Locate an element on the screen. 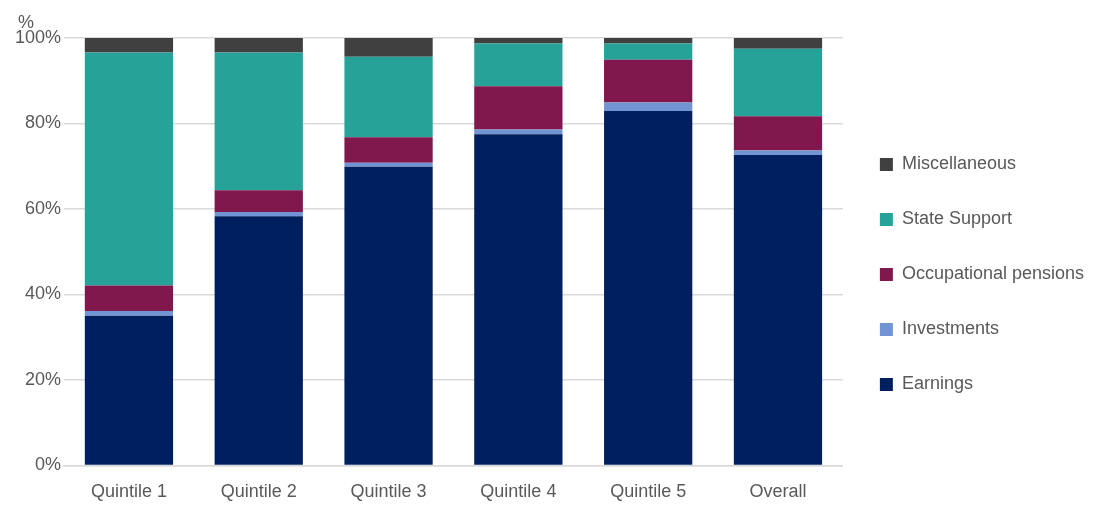  x-tick-label: Quintile 1 is located at coordinates (128, 491).